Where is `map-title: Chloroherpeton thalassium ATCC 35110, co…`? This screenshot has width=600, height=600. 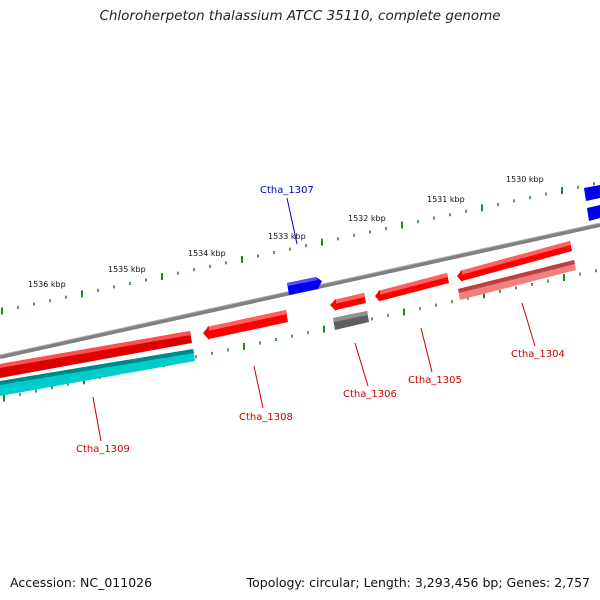
map-title: Chloroherpeton thalassium ATCC 35110, co… is located at coordinates (300, 16).